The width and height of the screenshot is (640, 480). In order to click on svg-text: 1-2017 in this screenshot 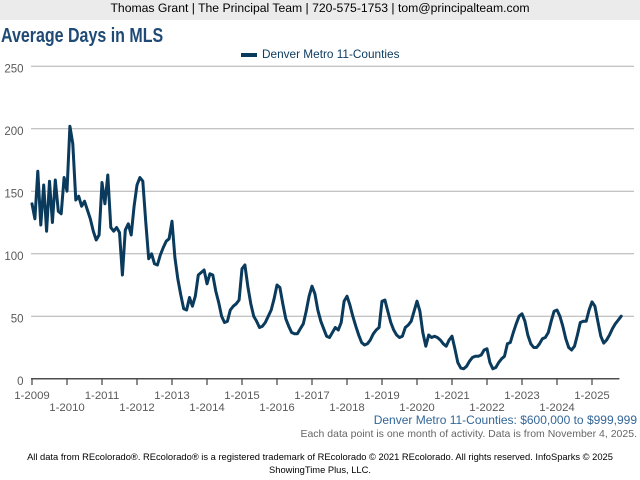, I will do `click(311, 396)`.